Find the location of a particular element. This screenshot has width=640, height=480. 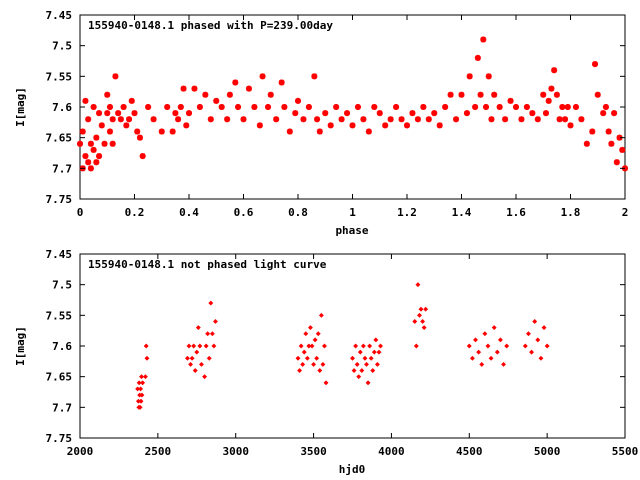

x-tick-label: 3000 is located at coordinates (235, 451).